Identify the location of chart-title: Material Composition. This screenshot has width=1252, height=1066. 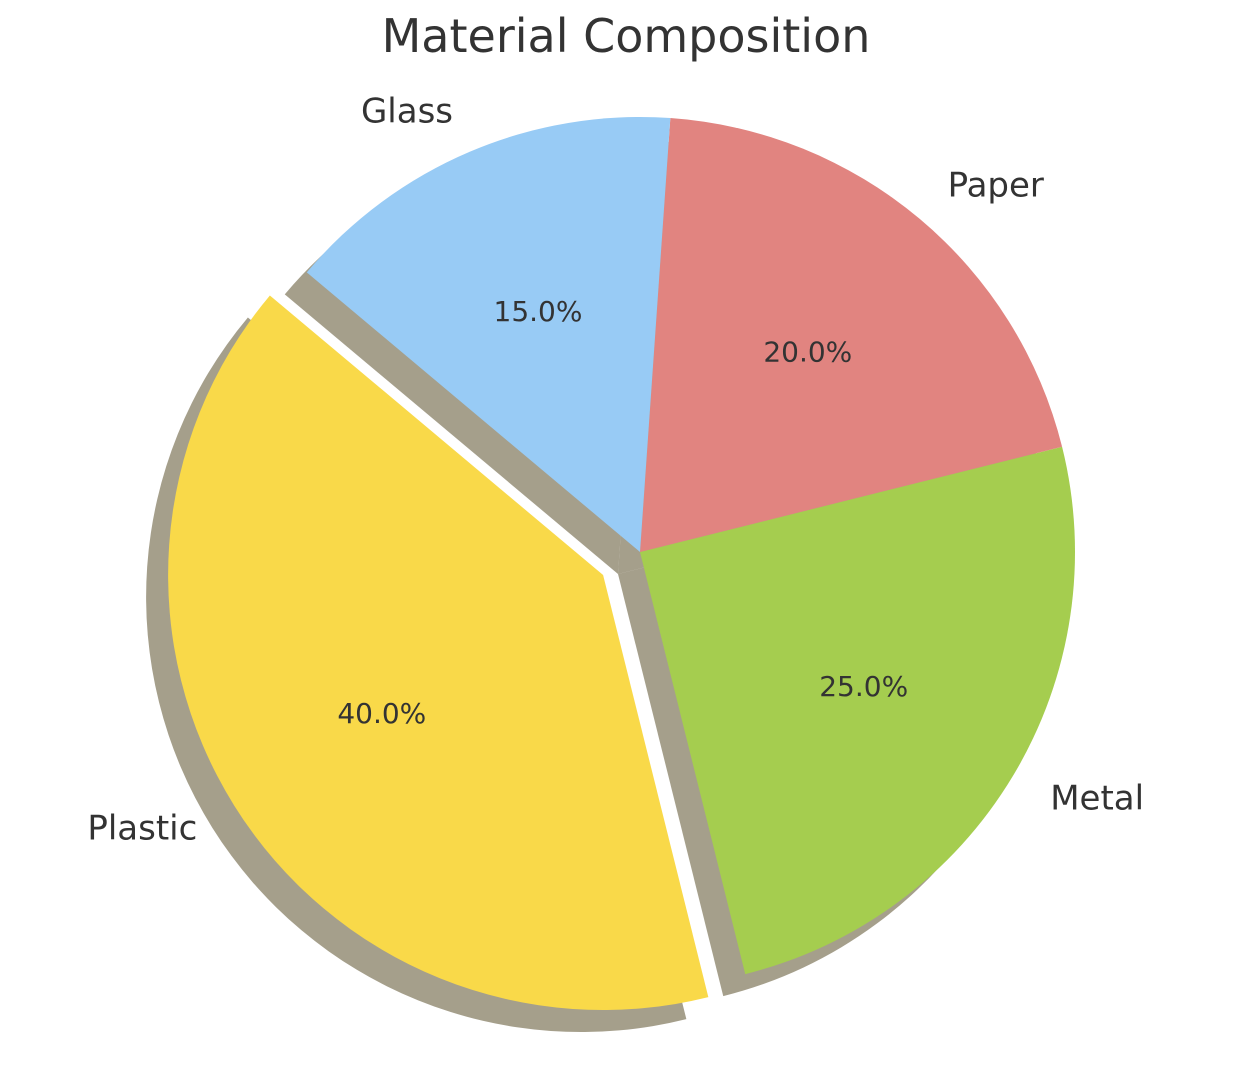
(626, 36).